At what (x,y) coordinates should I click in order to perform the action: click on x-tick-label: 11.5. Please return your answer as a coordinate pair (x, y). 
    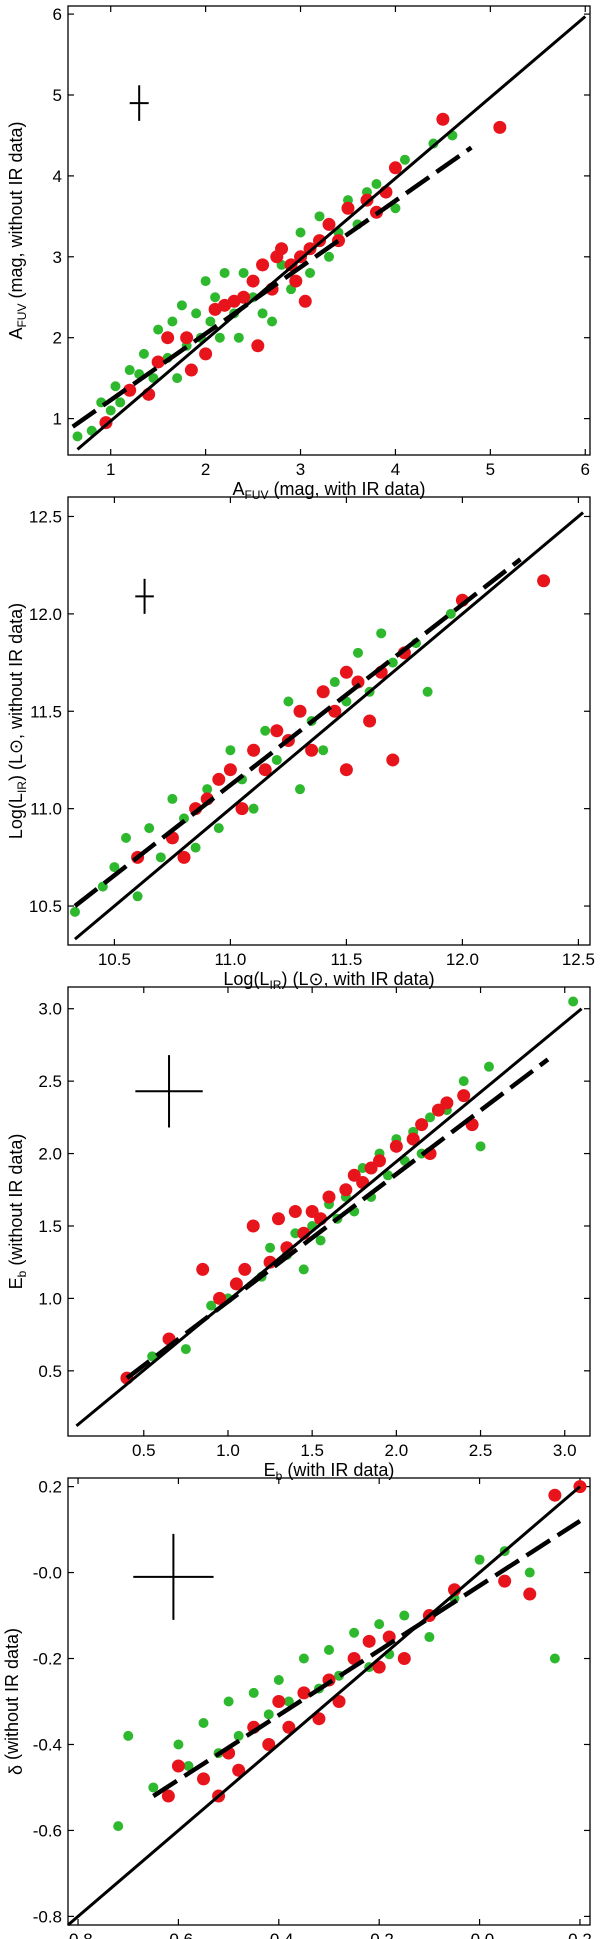
    Looking at the image, I should click on (346, 959).